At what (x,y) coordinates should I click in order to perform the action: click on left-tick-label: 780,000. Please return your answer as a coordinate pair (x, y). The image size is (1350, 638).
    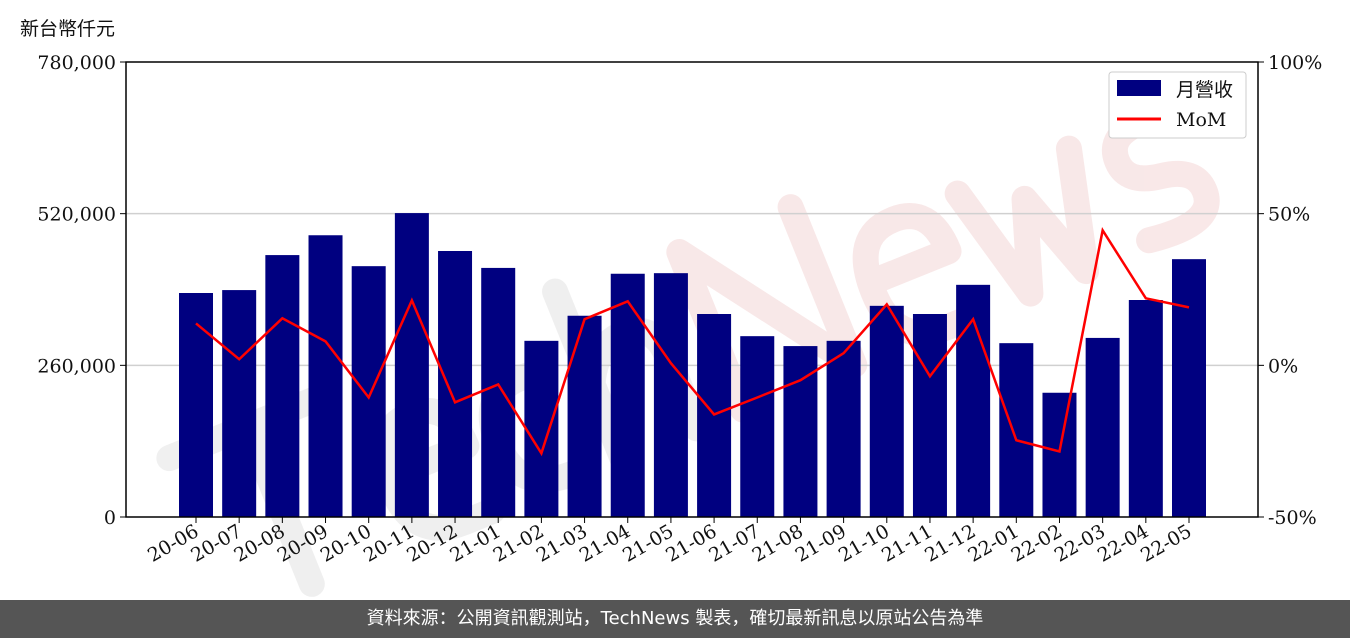
    Looking at the image, I should click on (76, 63).